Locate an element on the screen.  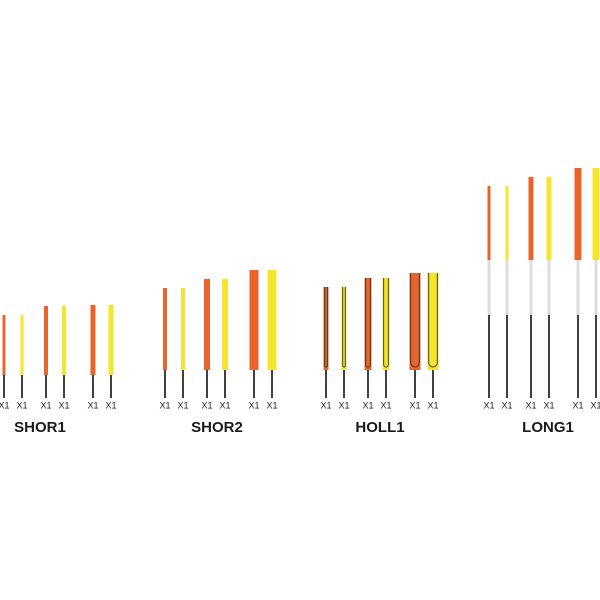
group-name: LONG1 is located at coordinates (548, 427).